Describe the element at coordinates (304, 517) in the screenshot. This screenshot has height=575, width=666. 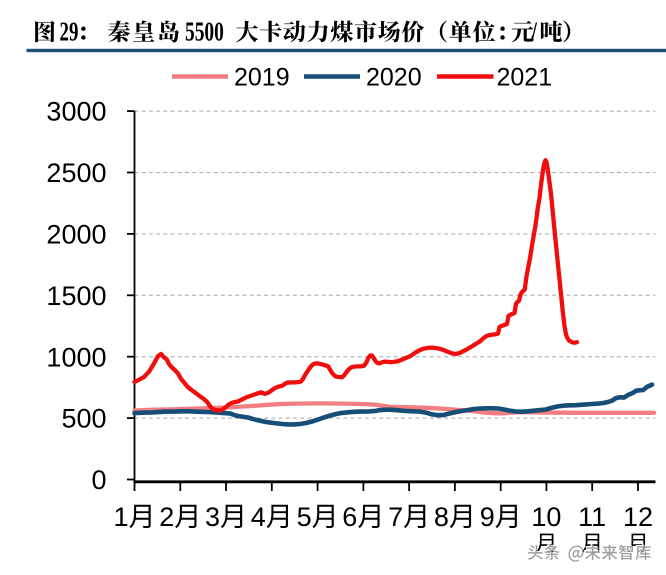
I see `svg-text: 5` at that location.